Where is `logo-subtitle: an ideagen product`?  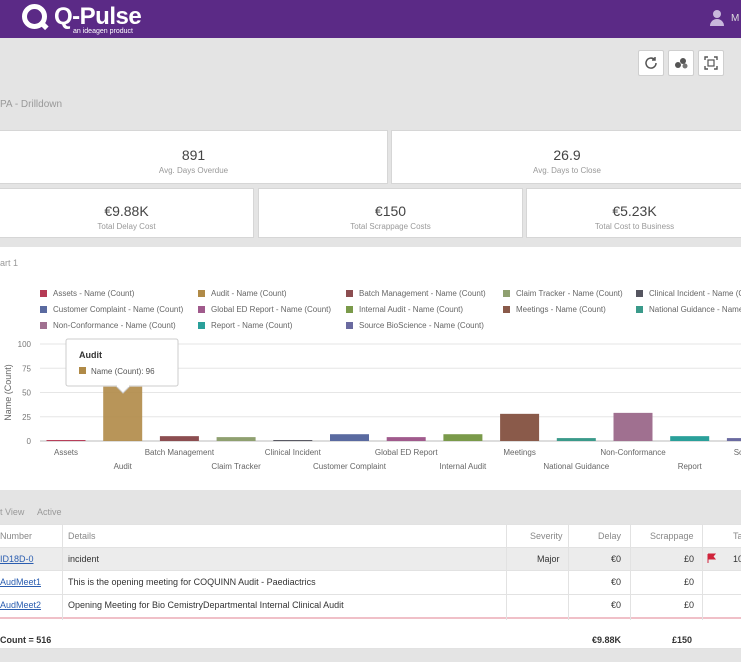
logo-subtitle: an ideagen product is located at coordinates (103, 31).